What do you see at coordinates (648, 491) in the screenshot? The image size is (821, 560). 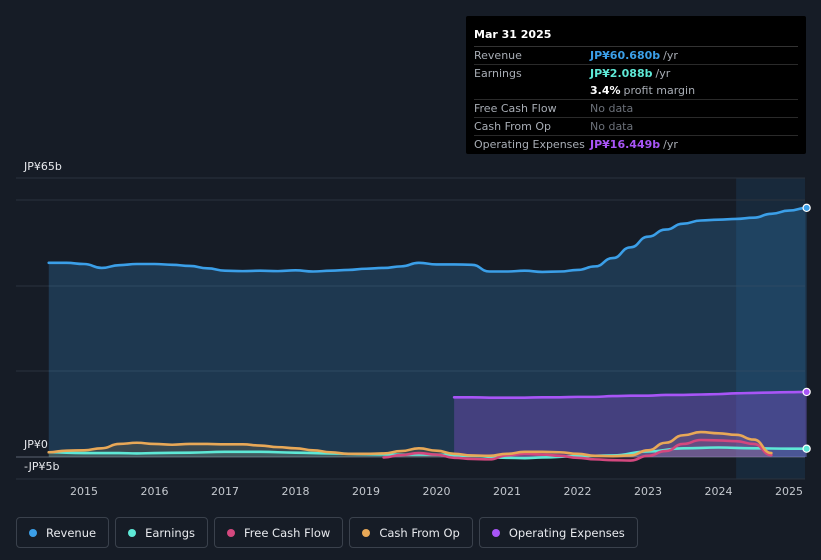 I see `x-tick-label: 2023` at bounding box center [648, 491].